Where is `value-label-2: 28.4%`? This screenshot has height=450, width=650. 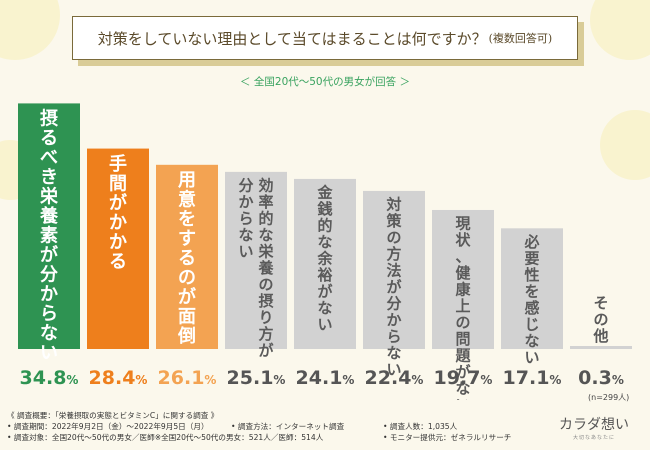 value-label-2: 28.4% is located at coordinates (118, 378).